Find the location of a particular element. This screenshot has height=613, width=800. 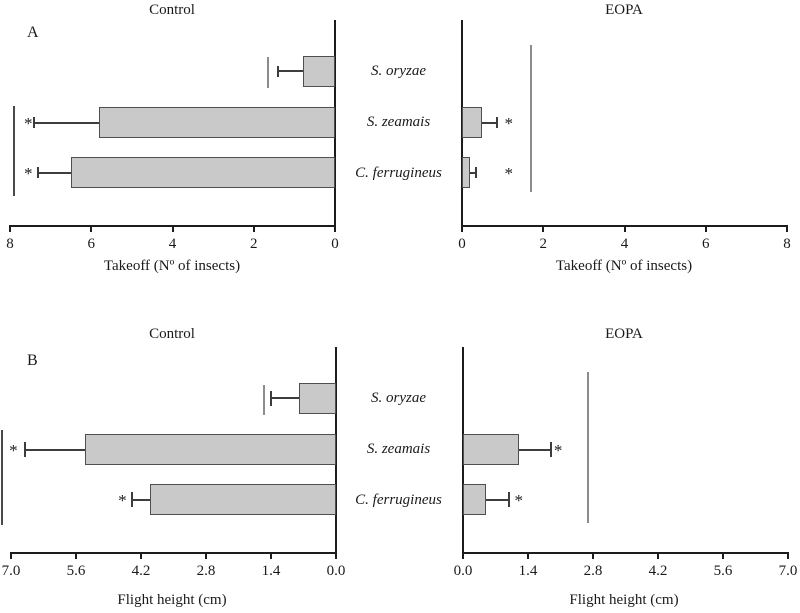

panel-a-letter: A is located at coordinates (33, 32).